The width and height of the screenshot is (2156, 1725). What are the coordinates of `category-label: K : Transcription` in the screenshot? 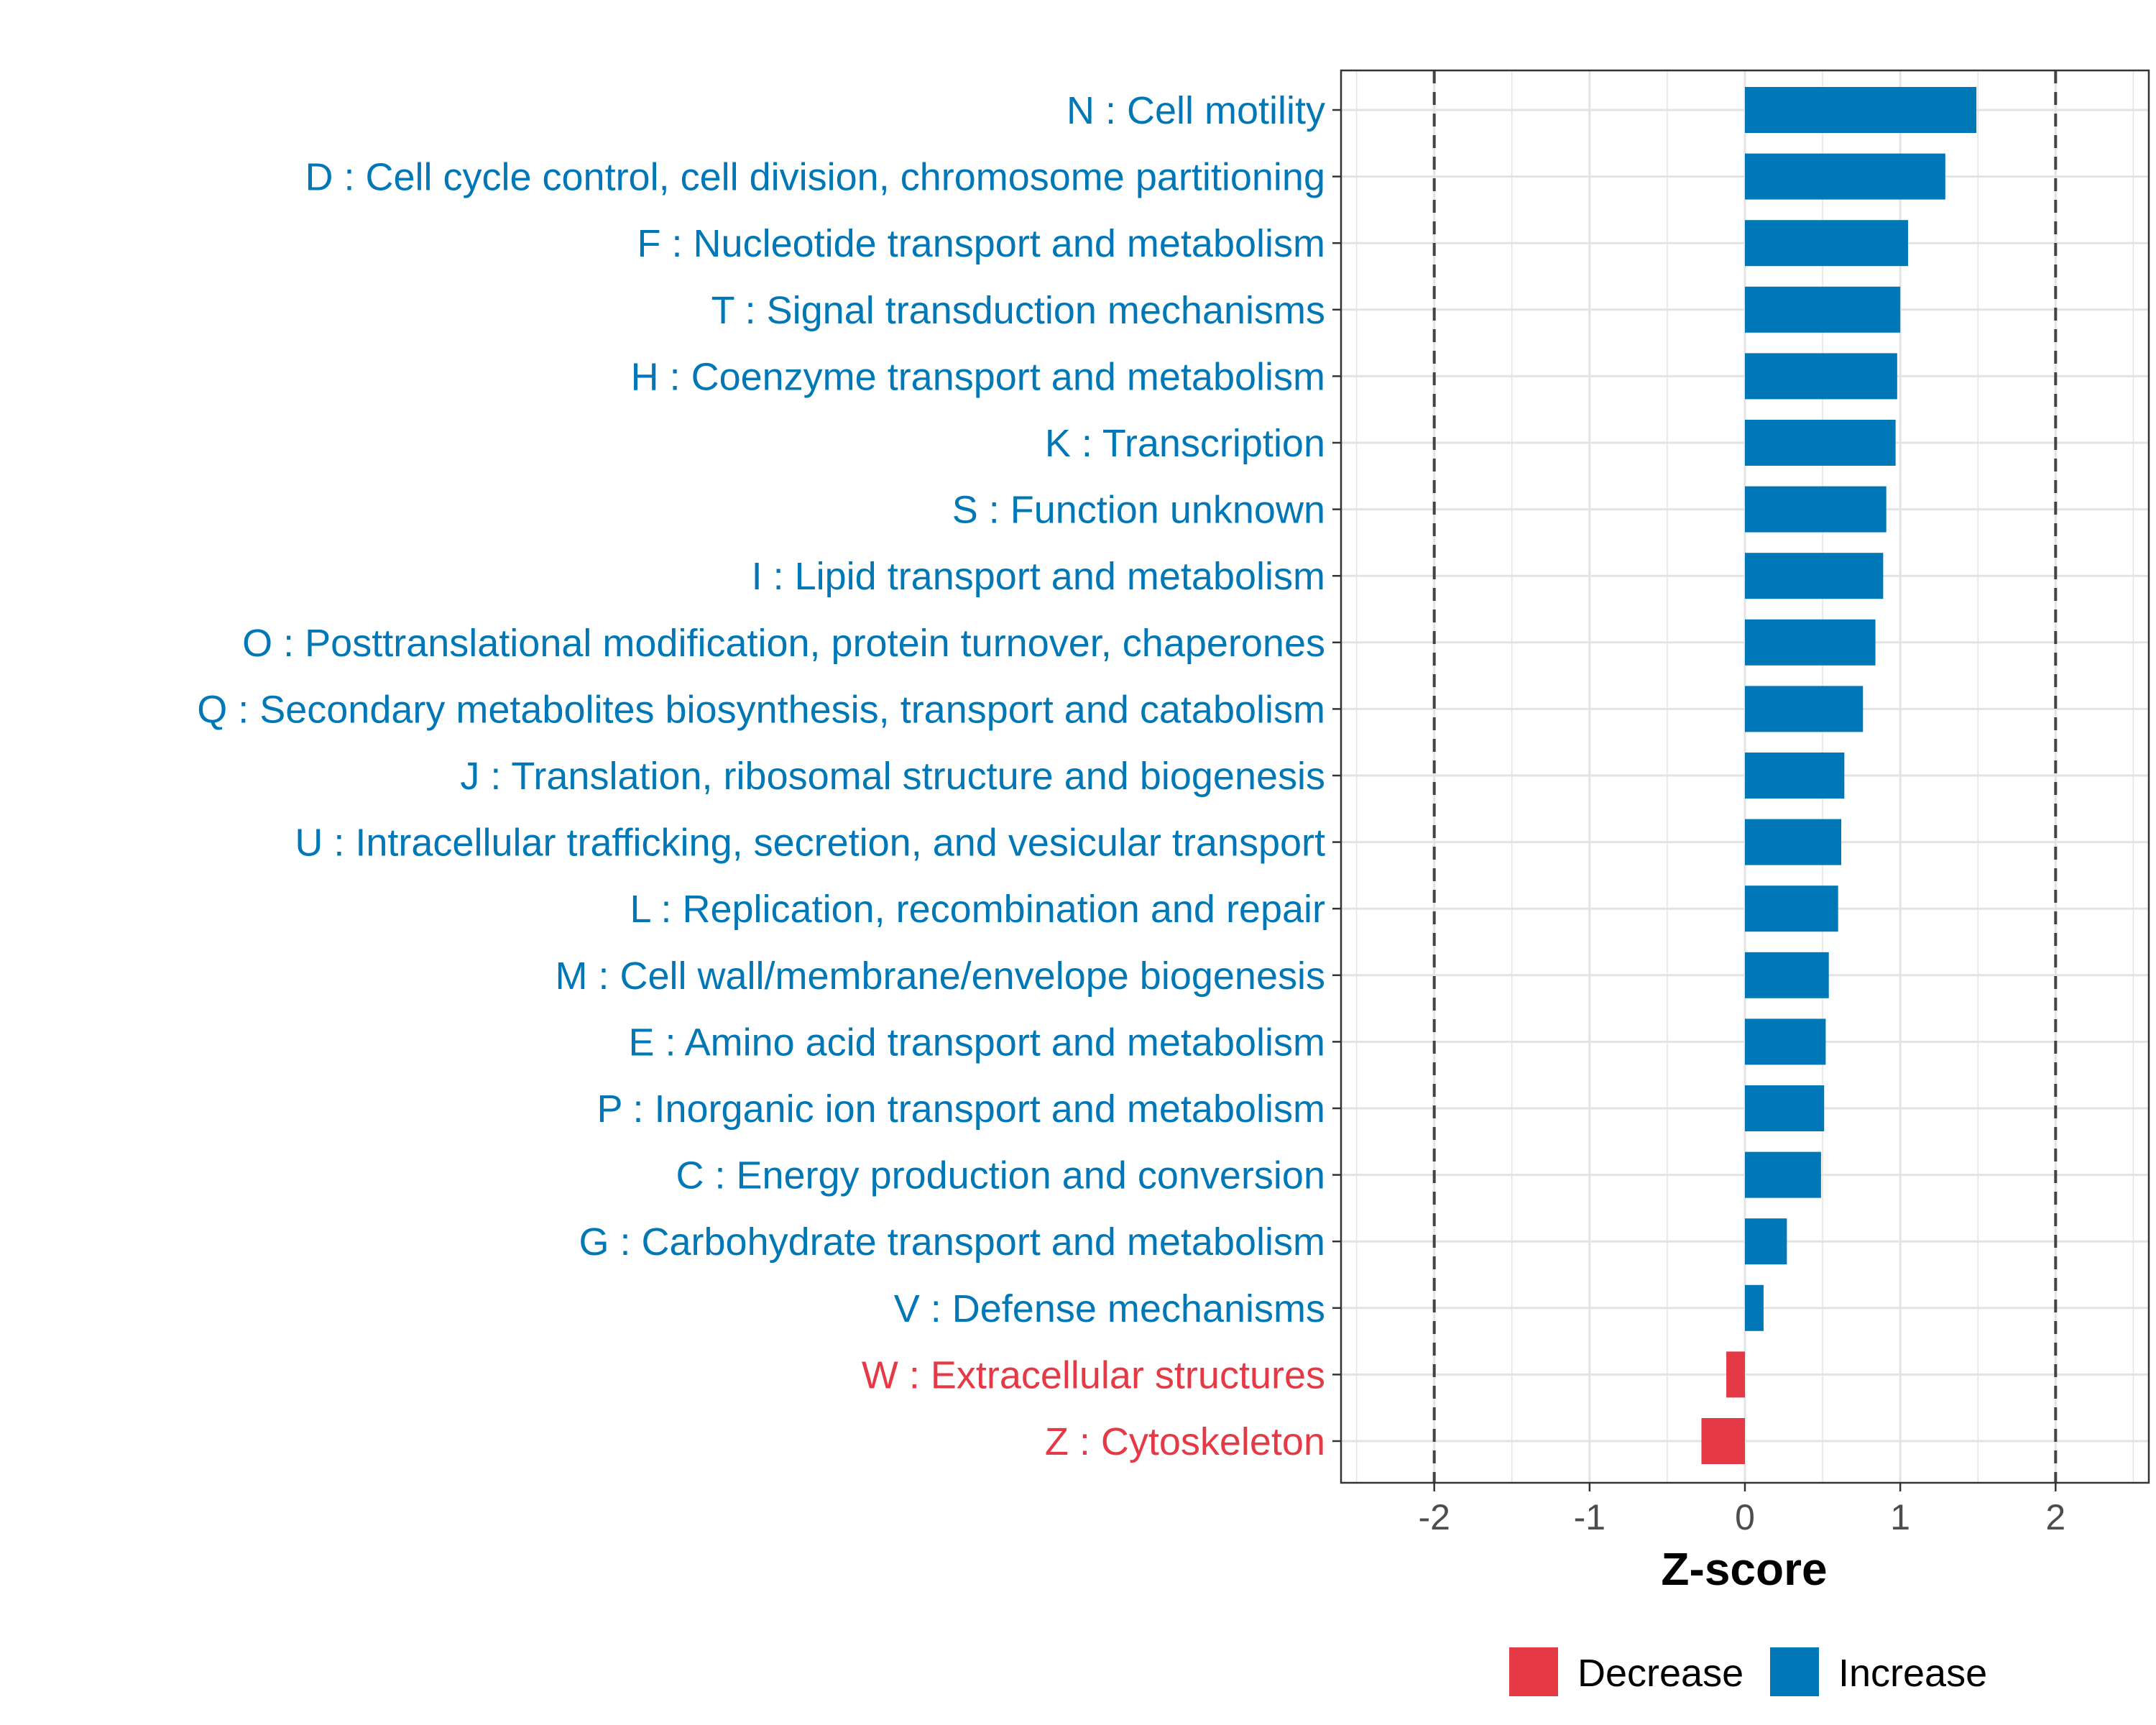 It's located at (1185, 443).